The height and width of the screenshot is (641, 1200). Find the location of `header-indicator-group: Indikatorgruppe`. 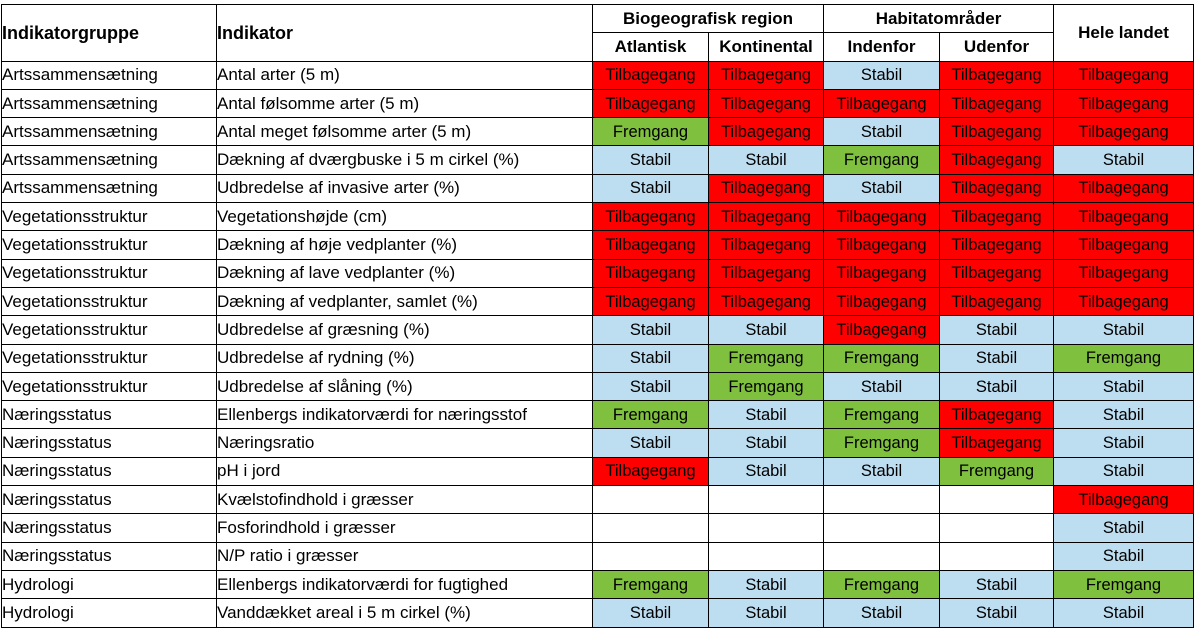

header-indicator-group: Indikatorgruppe is located at coordinates (109, 33).